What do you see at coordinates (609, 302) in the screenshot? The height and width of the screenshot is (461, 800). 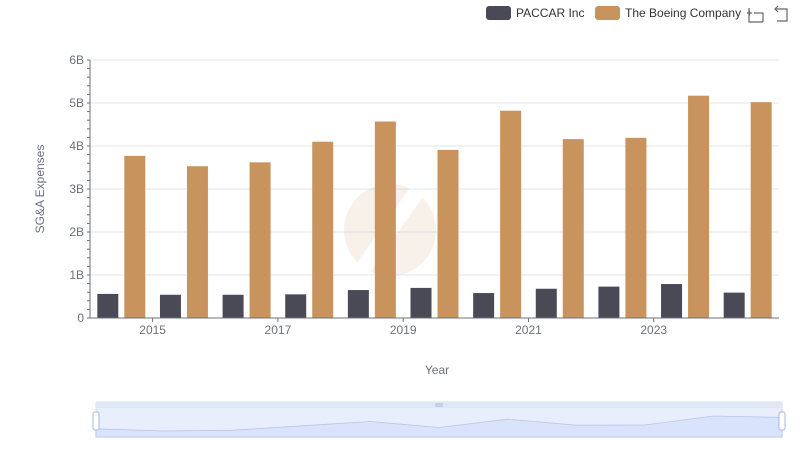 I see `bar-paccar-2022` at bounding box center [609, 302].